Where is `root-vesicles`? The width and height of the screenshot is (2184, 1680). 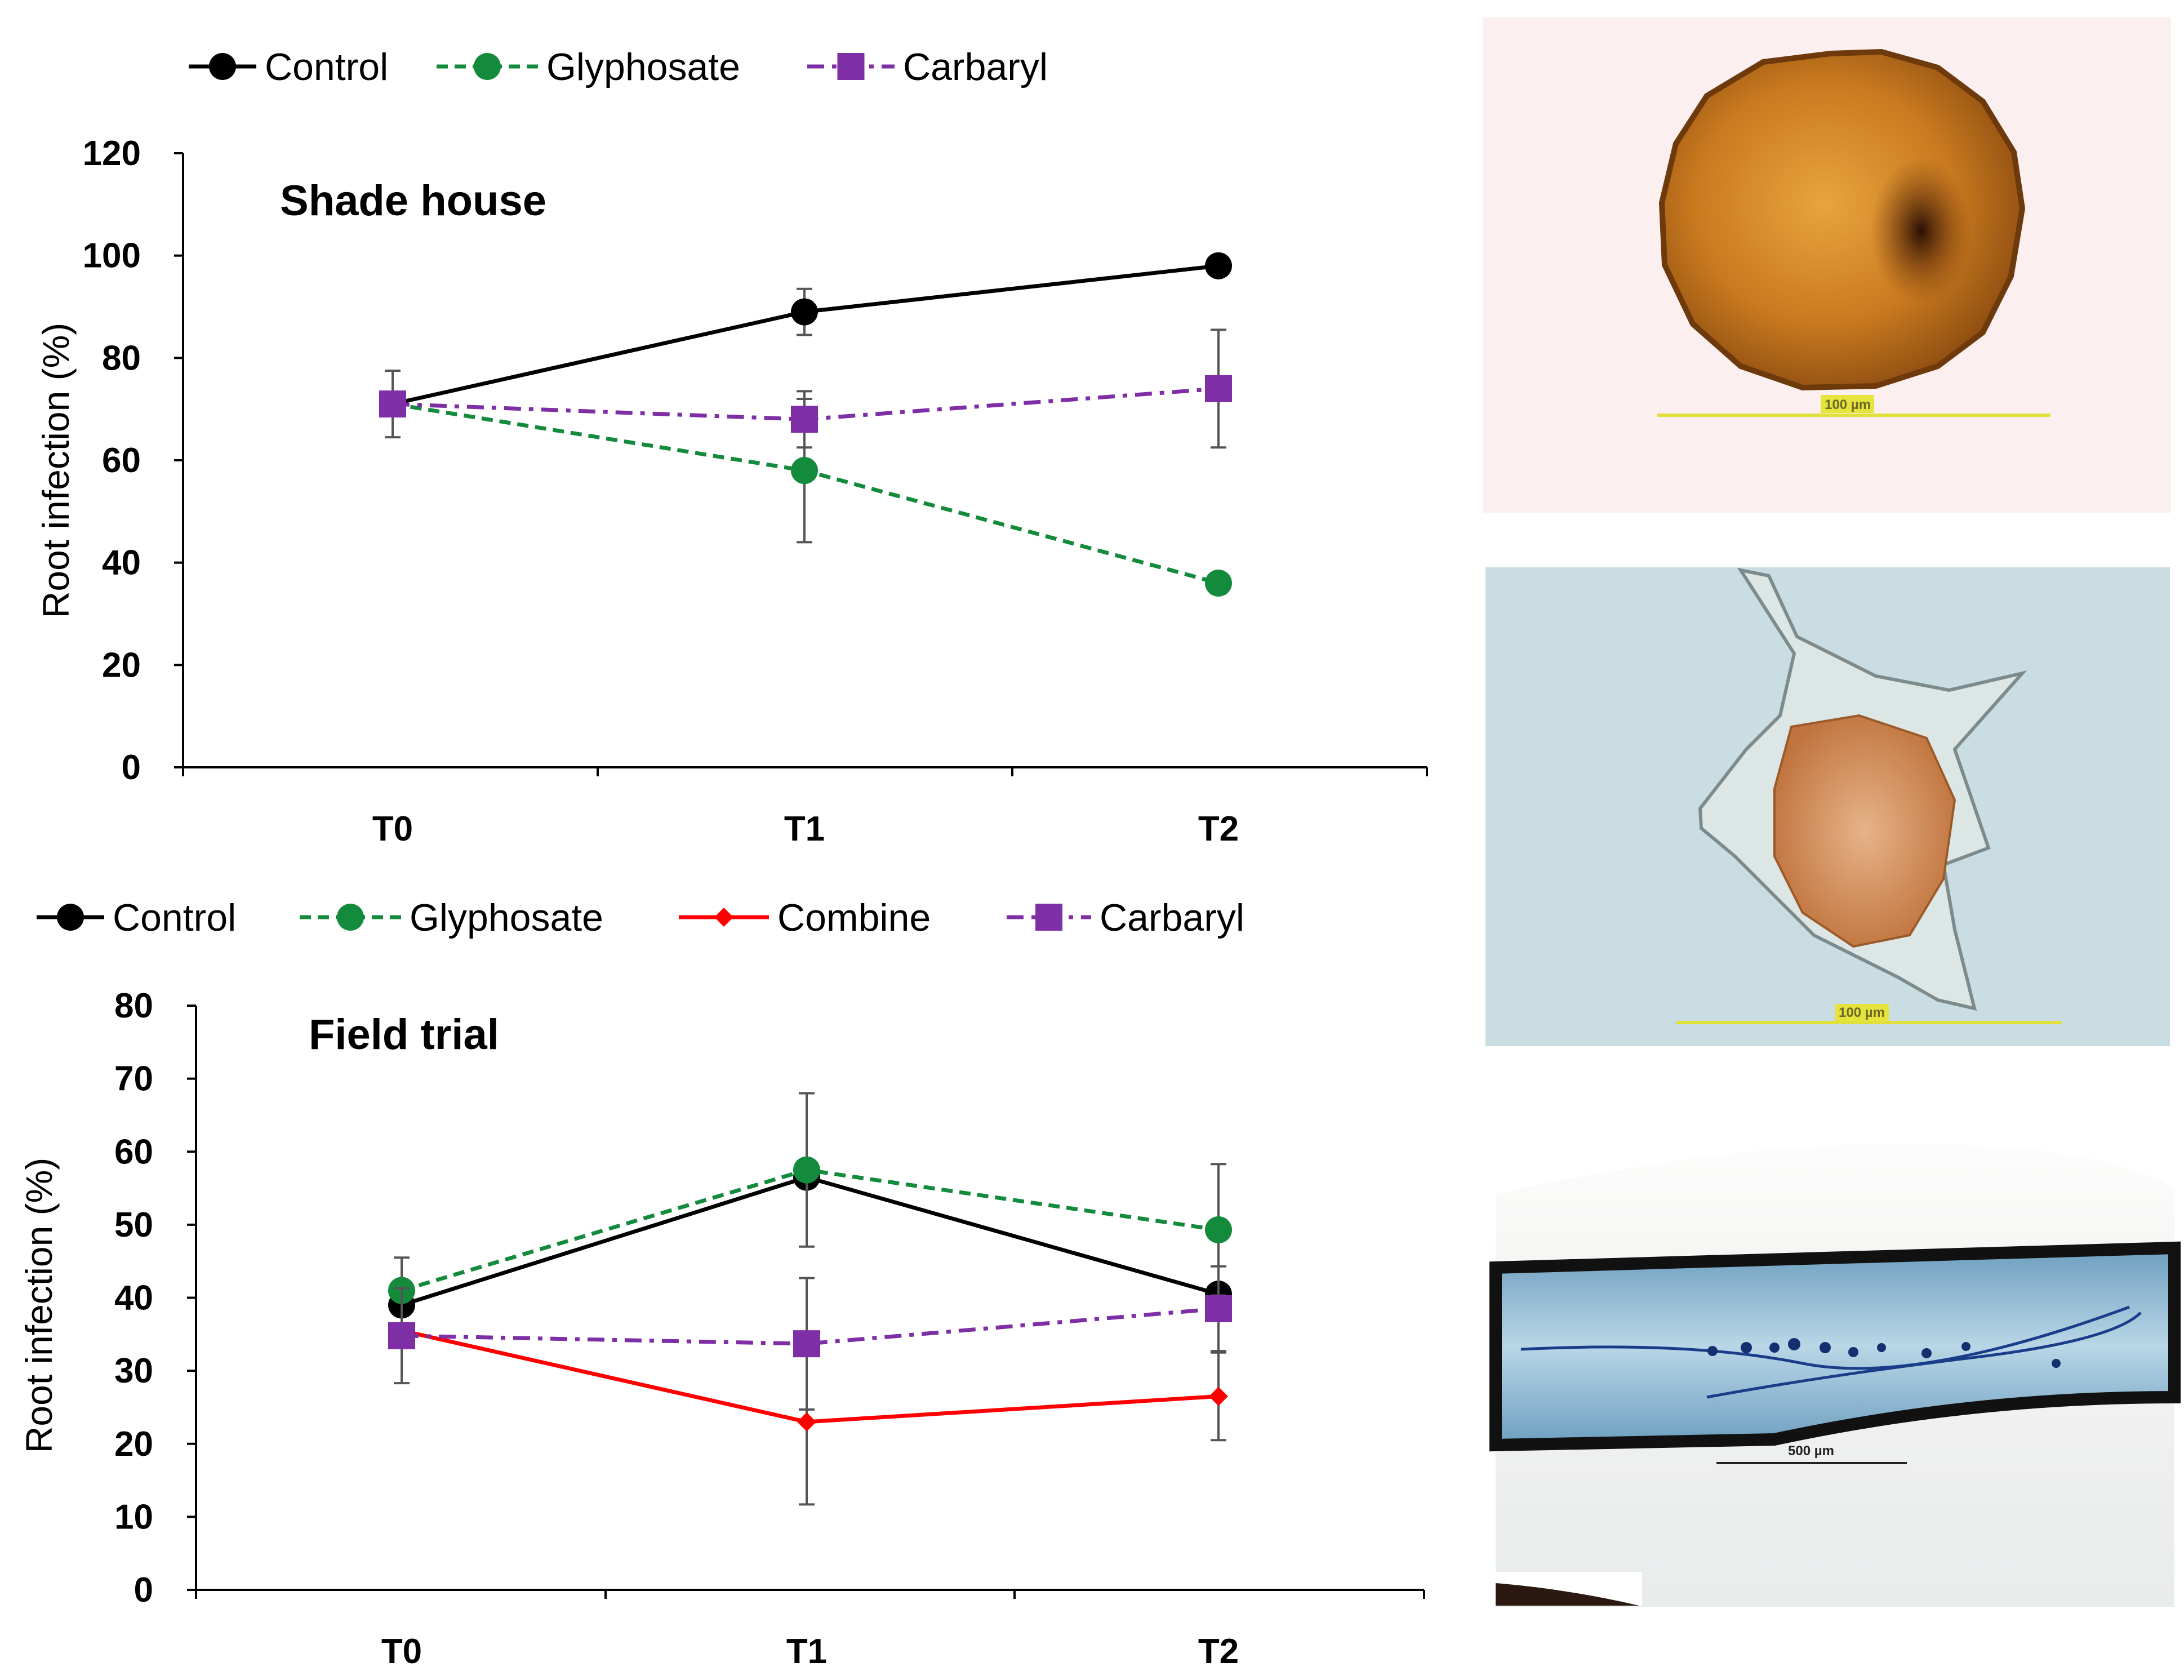
root-vesicles is located at coordinates (1884, 1353).